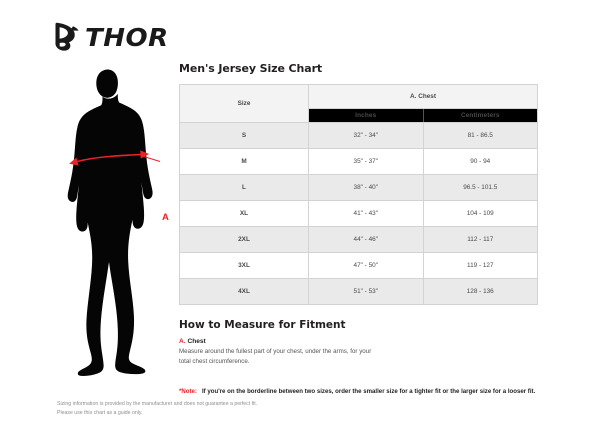 The height and width of the screenshot is (440, 600). I want to click on cell-inches: 51" - 53", so click(366, 291).